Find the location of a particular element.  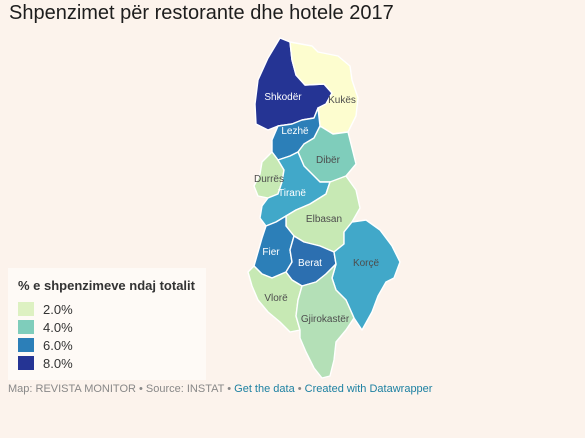

footer-source: Map: REVISTA MONITOR • Source: INSTAT • is located at coordinates (120, 389).